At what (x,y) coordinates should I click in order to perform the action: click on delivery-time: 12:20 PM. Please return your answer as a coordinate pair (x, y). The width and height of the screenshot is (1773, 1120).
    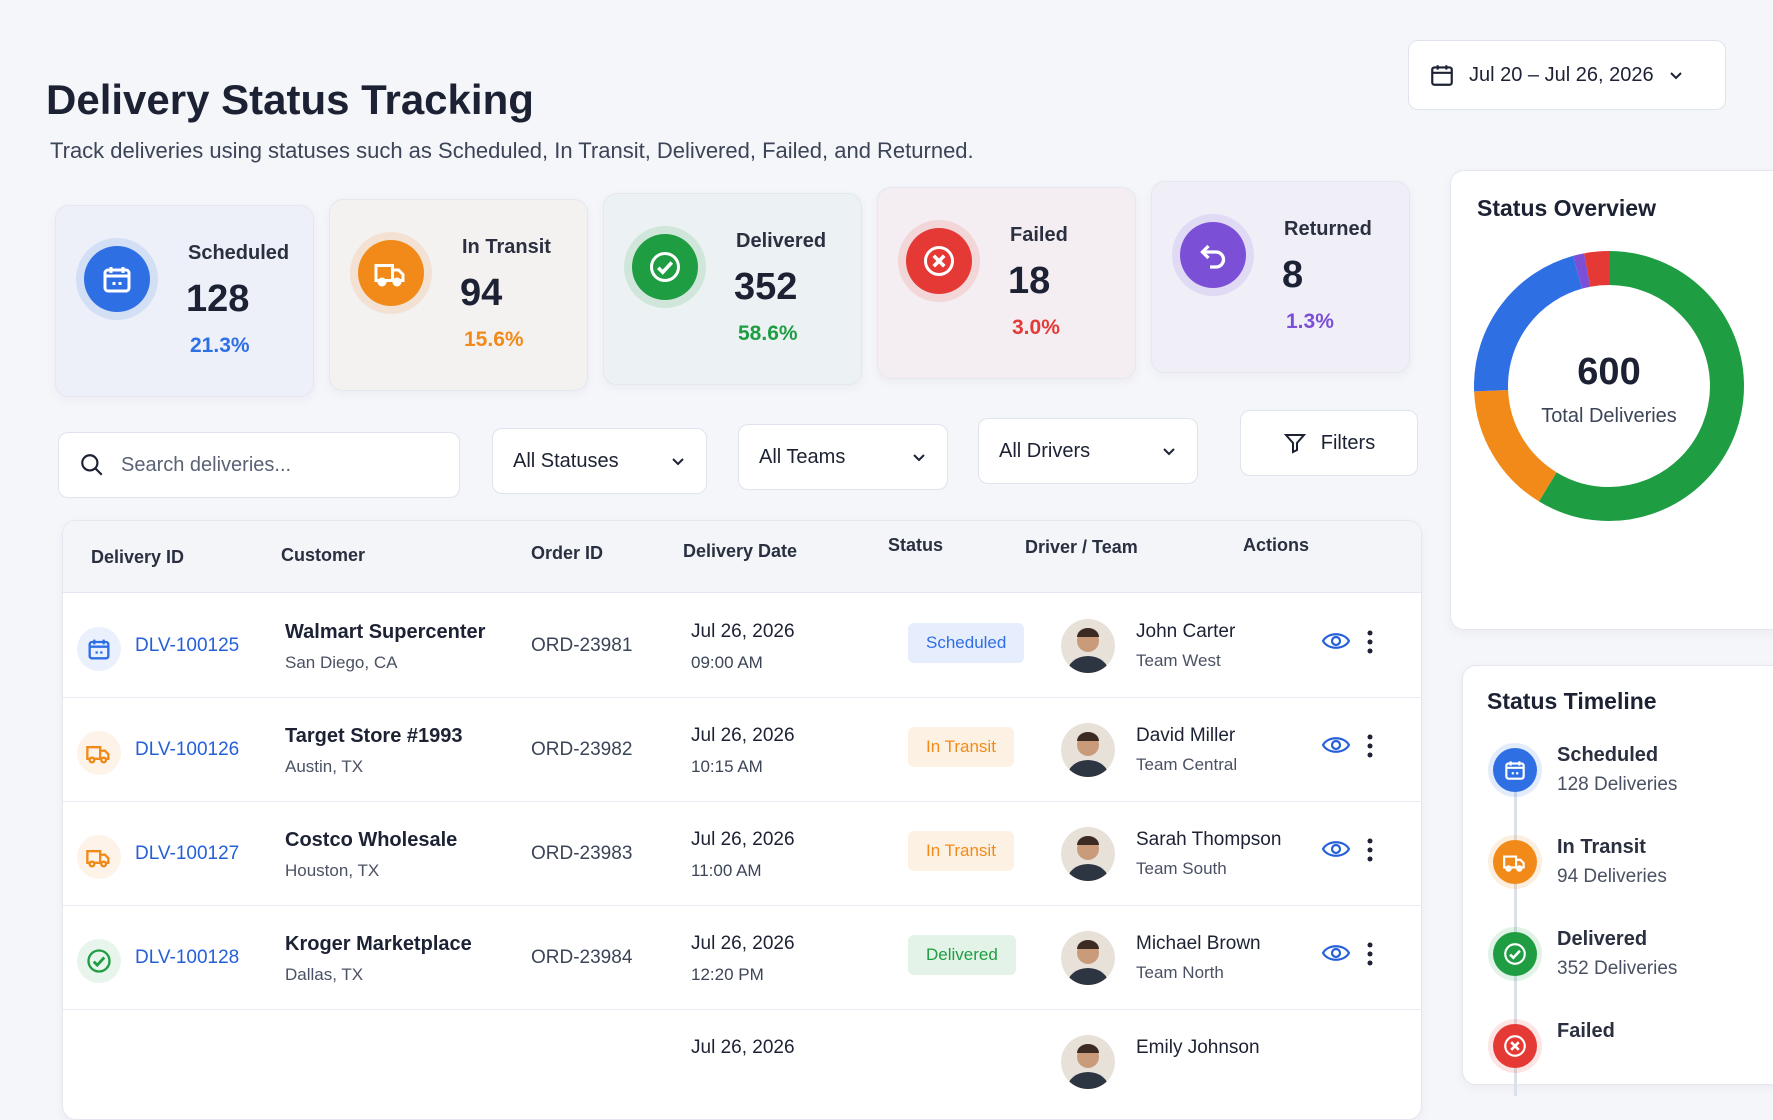
    Looking at the image, I should click on (727, 974).